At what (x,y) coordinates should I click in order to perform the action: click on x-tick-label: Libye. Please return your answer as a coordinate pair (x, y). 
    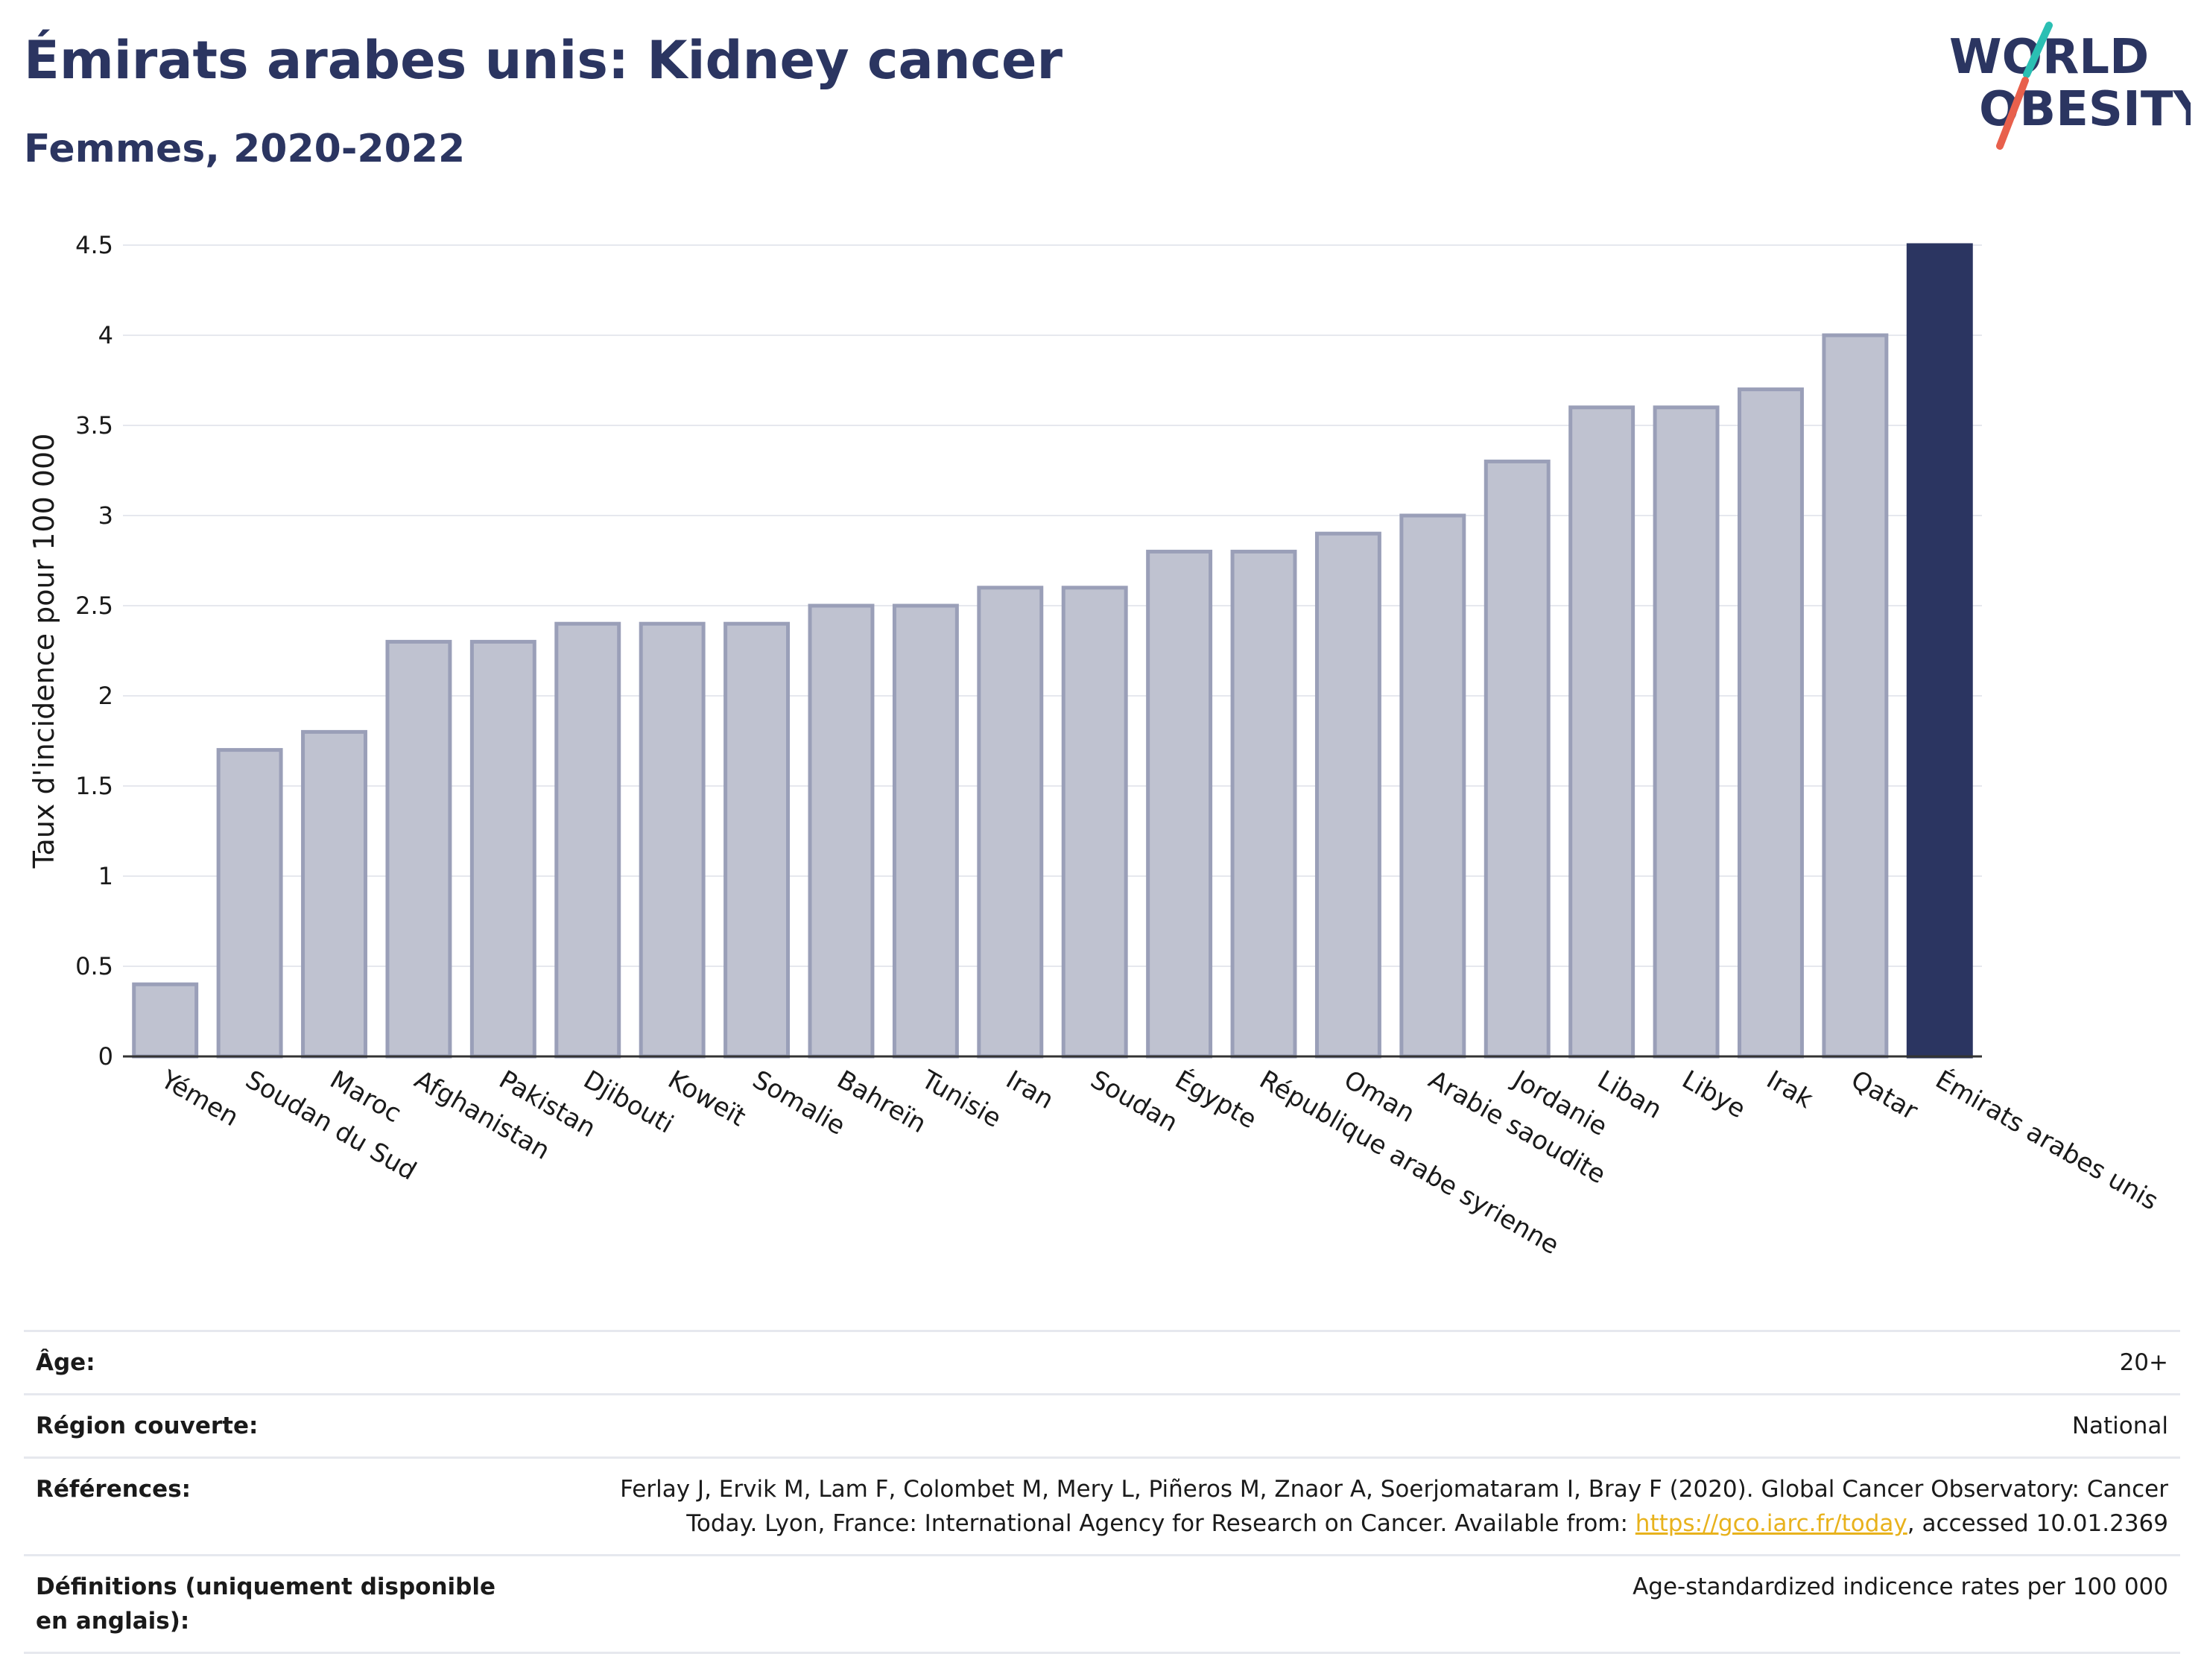
    Looking at the image, I should click on (1714, 1094).